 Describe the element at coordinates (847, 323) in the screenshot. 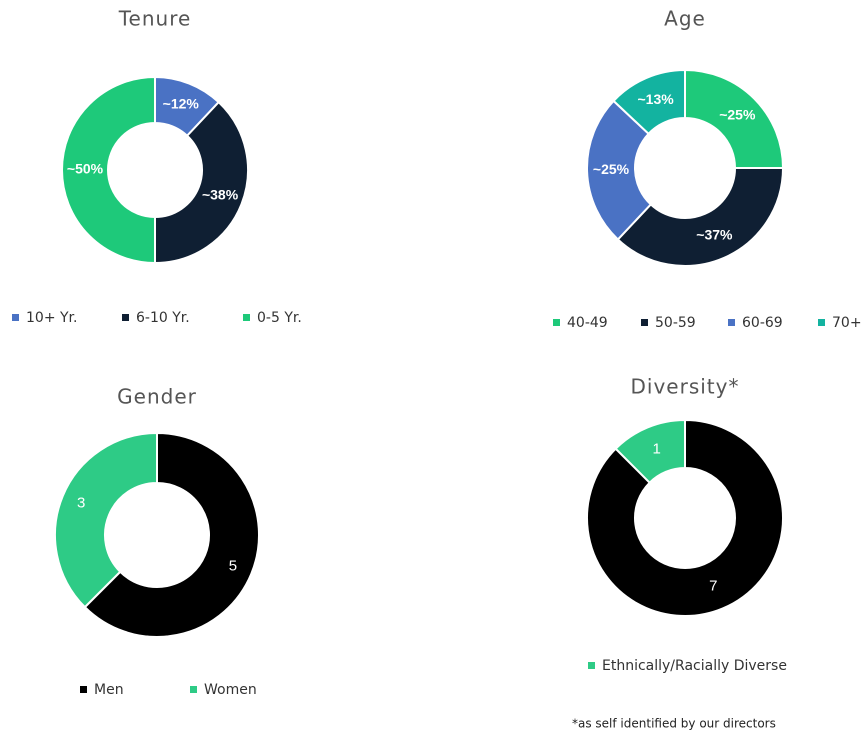

I see `legend-label: 70+` at that location.